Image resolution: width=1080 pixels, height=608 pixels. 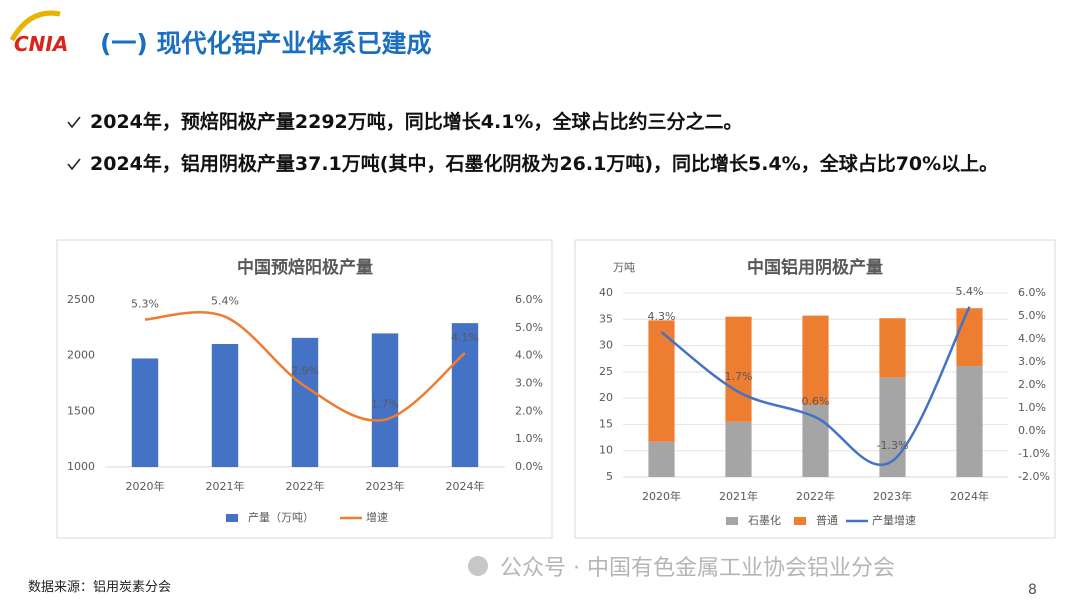 What do you see at coordinates (100, 587) in the screenshot?
I see `source-note: 数据来源：铝用炭素分会` at bounding box center [100, 587].